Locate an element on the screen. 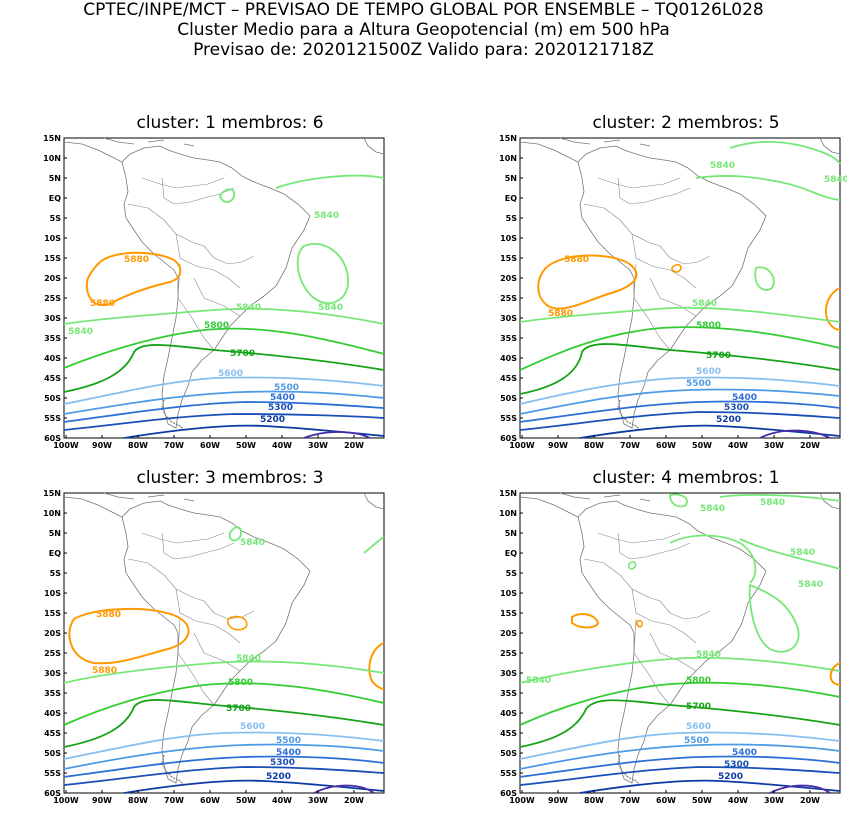 This screenshot has height=828, width=847. panel-title: cluster: 3 membros: 3 is located at coordinates (230, 478).